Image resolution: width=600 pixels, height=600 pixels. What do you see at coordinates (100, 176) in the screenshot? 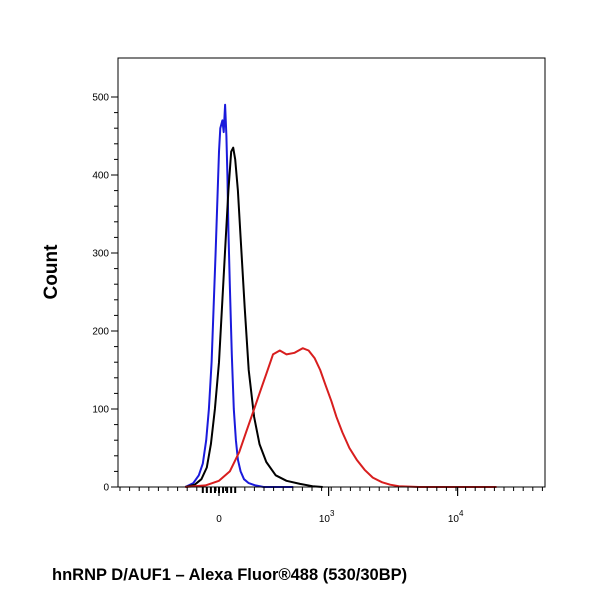
I see `y-tick-label: 400` at bounding box center [100, 176].